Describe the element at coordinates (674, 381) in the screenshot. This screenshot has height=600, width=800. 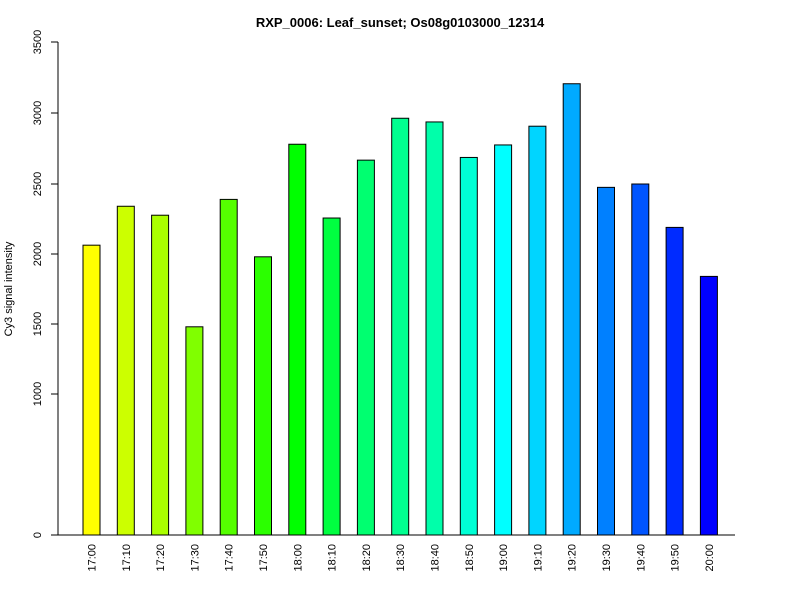
I see `bar-19:50` at that location.